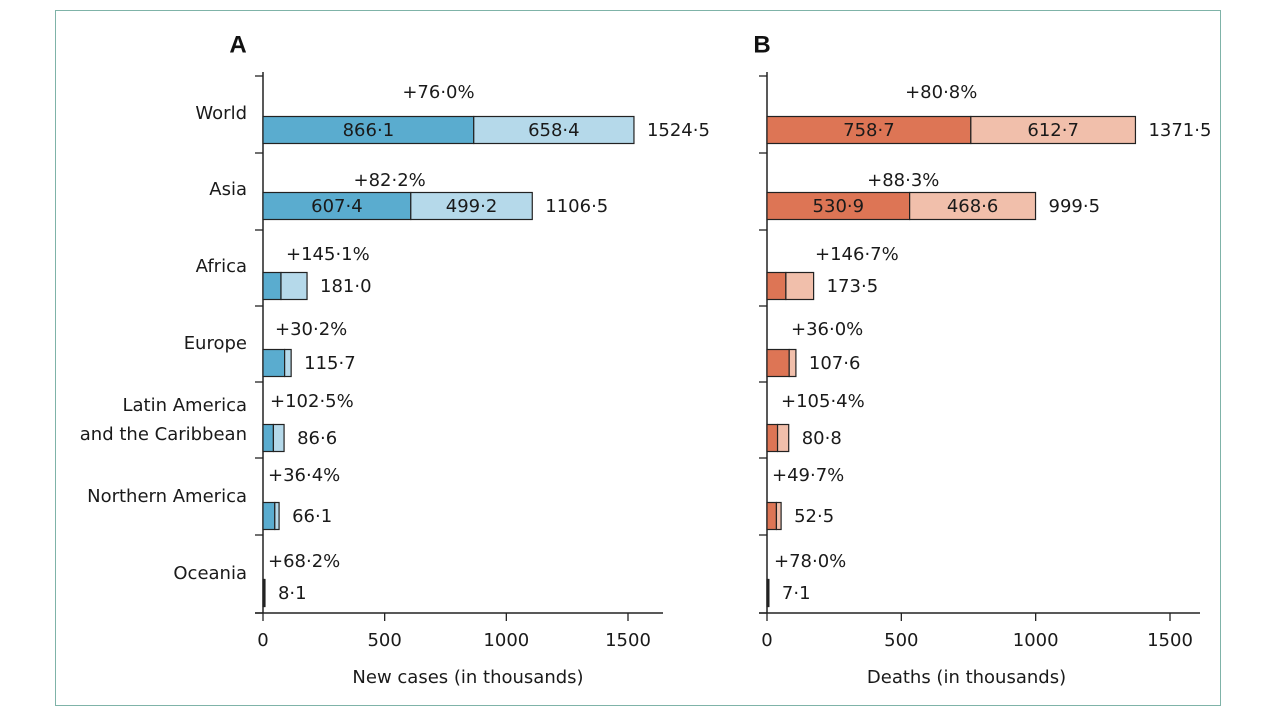 The height and width of the screenshot is (720, 1280). I want to click on total-label-b-0: 1371·5, so click(1179, 130).